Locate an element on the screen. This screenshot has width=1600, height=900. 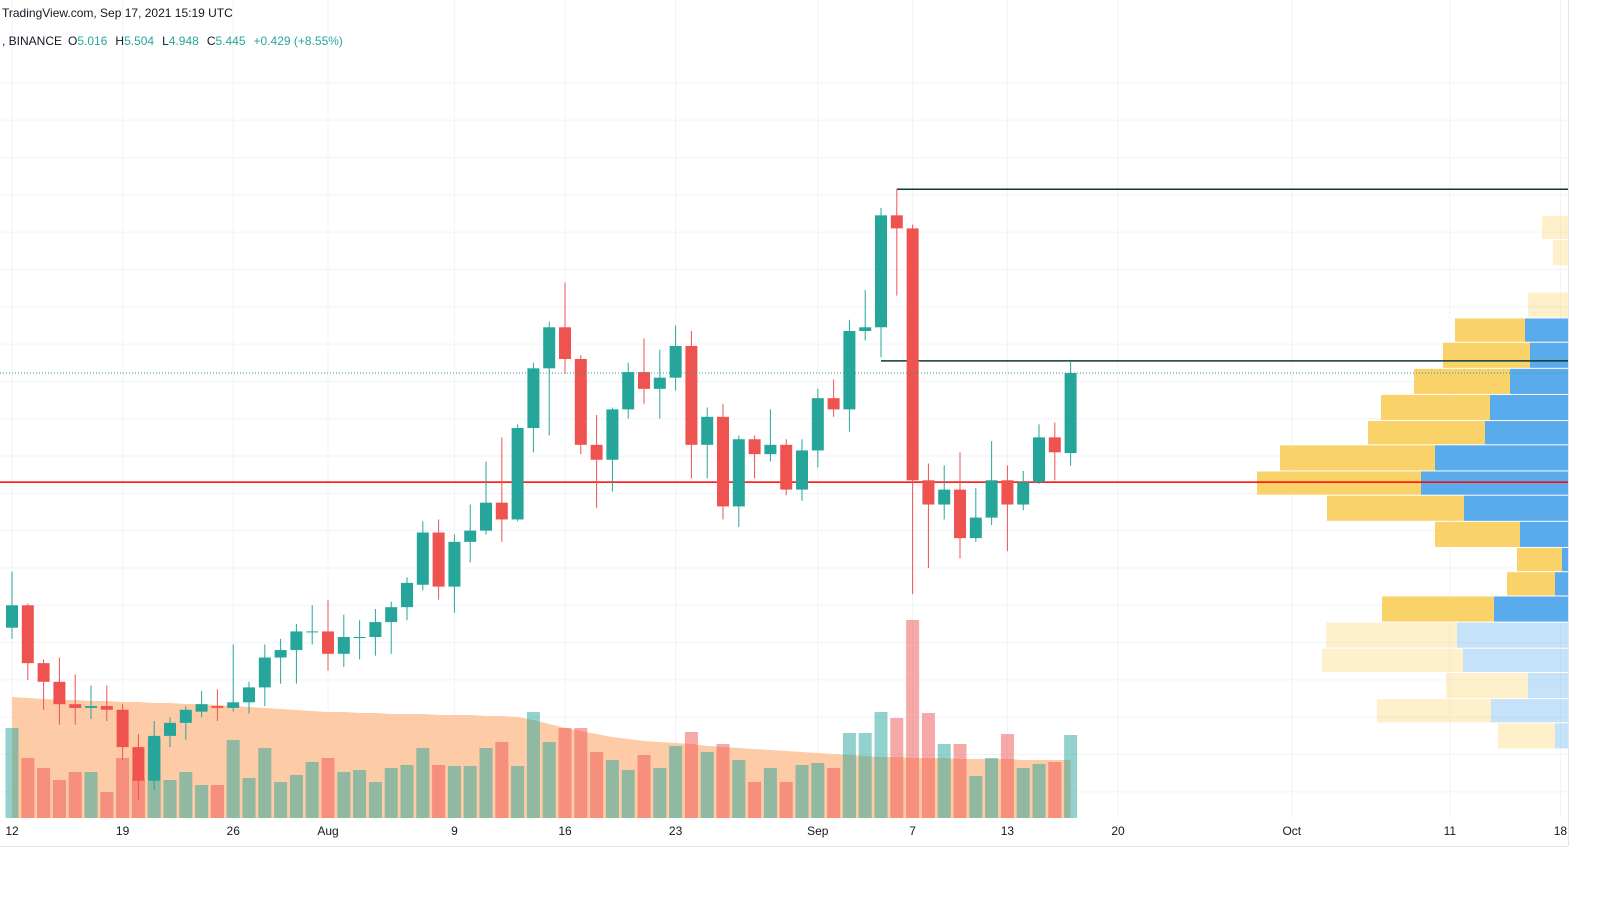
x-tick-label: 12 is located at coordinates (12, 831).